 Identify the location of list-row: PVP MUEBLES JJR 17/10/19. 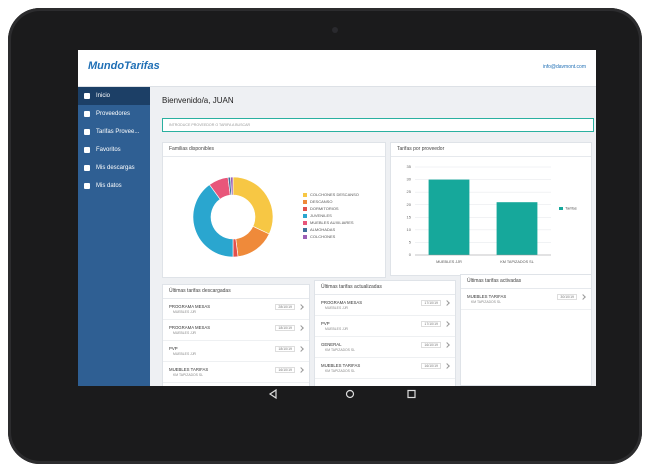
(385, 326).